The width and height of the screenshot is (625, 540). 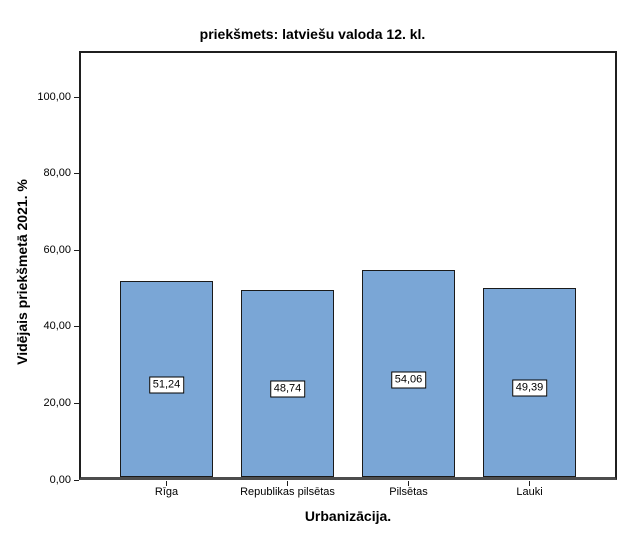 I want to click on y-tick-label: 60,00, so click(x=57, y=249).